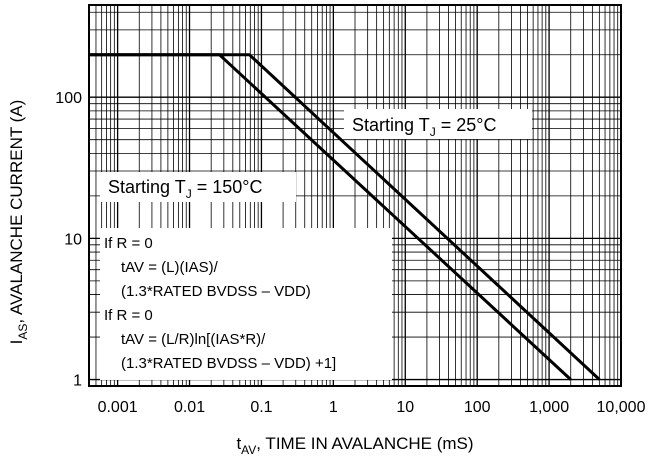 This screenshot has height=461, width=663. I want to click on x-tick-label: 10,000, so click(621, 407).